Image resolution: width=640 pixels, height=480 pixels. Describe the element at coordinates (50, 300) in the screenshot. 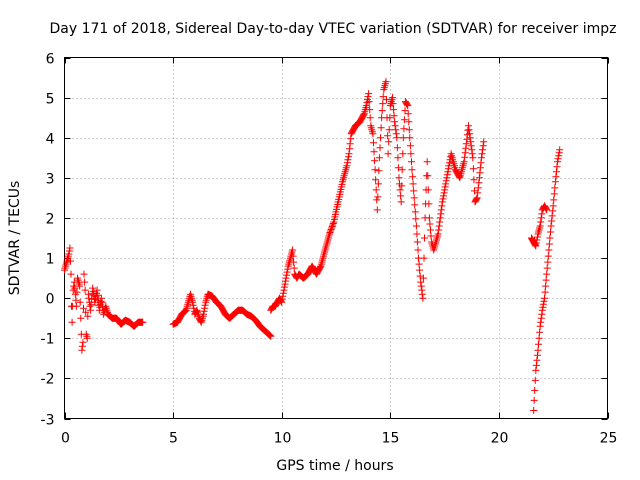

I see `y-tick-label: 0` at that location.